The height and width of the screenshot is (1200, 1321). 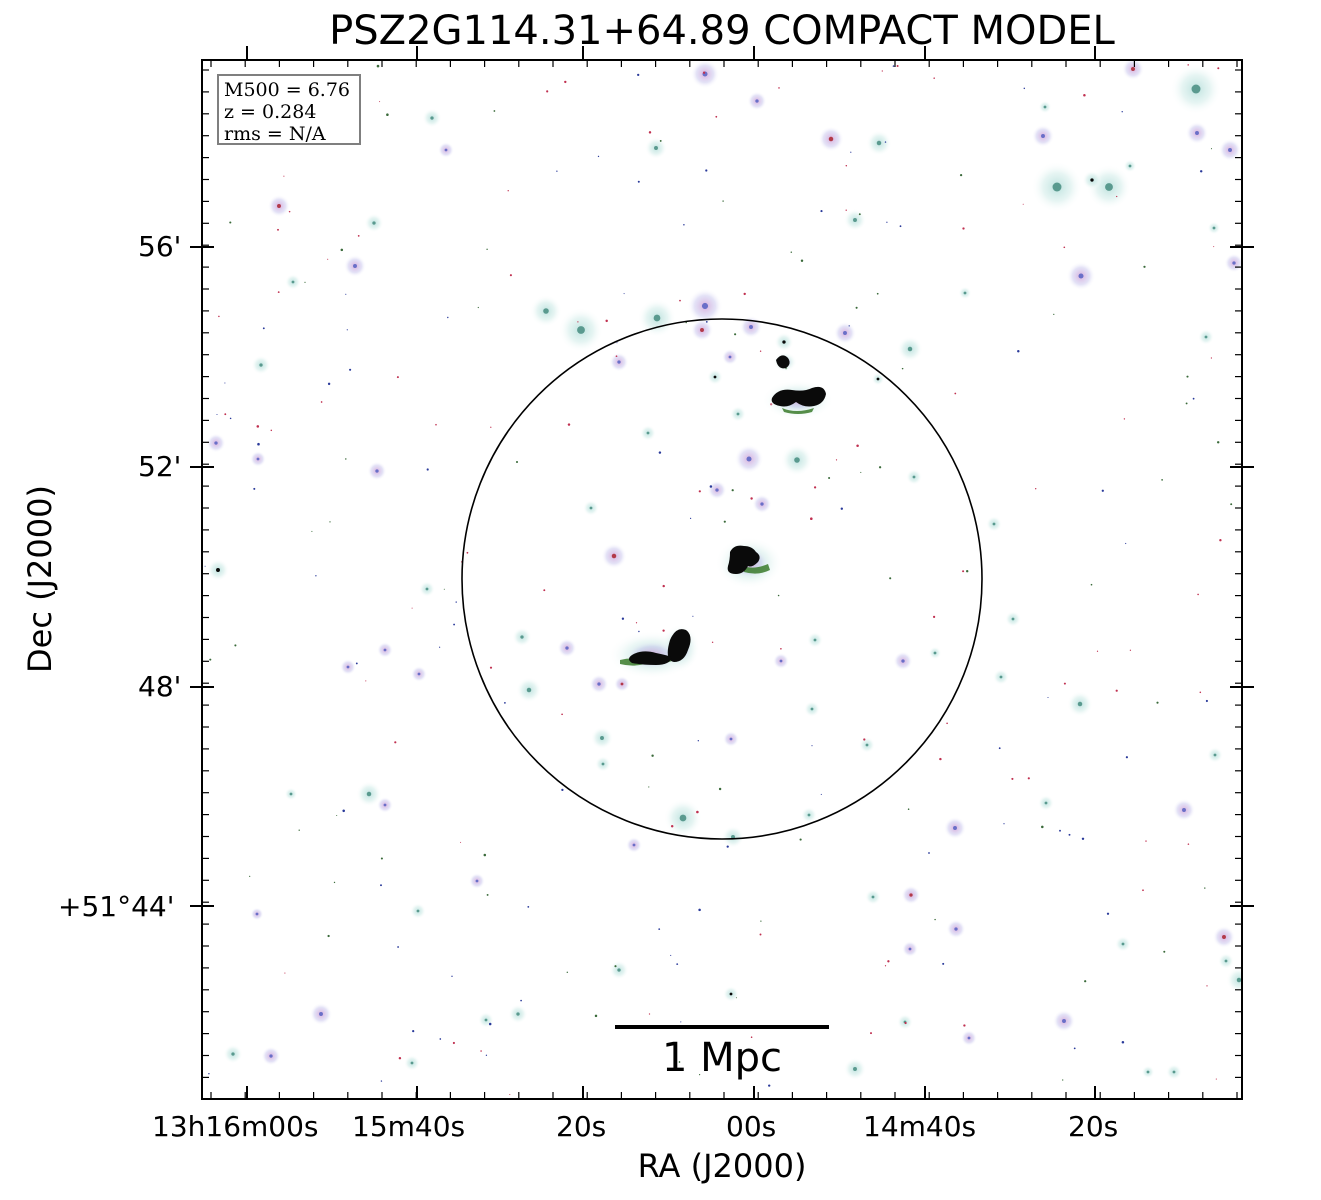 I want to click on x-tick-label: 20s, so click(x=581, y=1126).